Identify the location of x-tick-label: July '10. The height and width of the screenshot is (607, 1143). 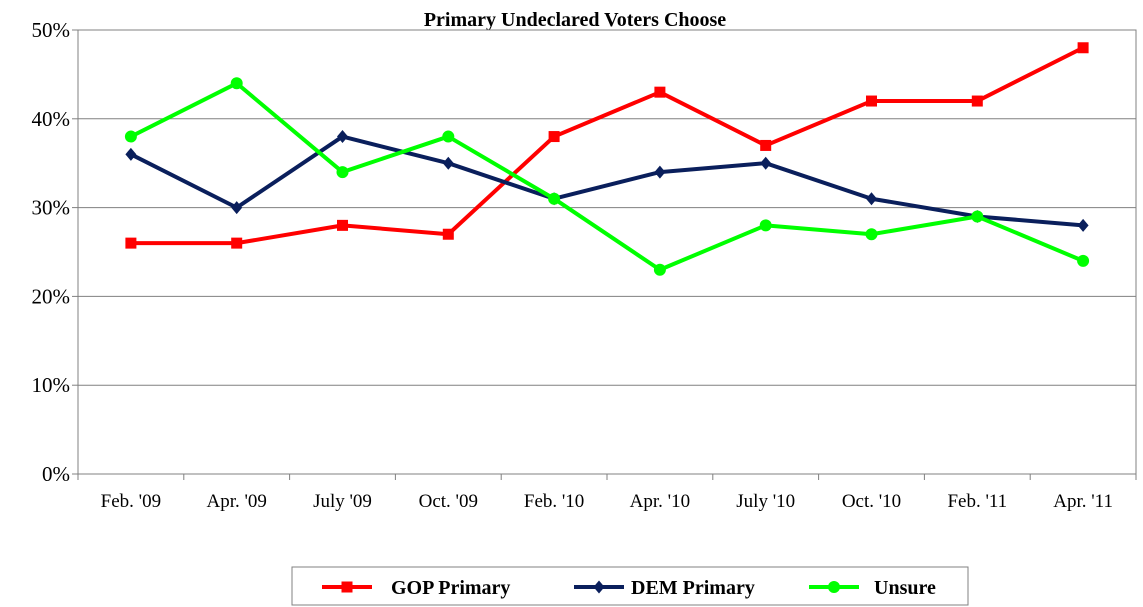
(765, 501).